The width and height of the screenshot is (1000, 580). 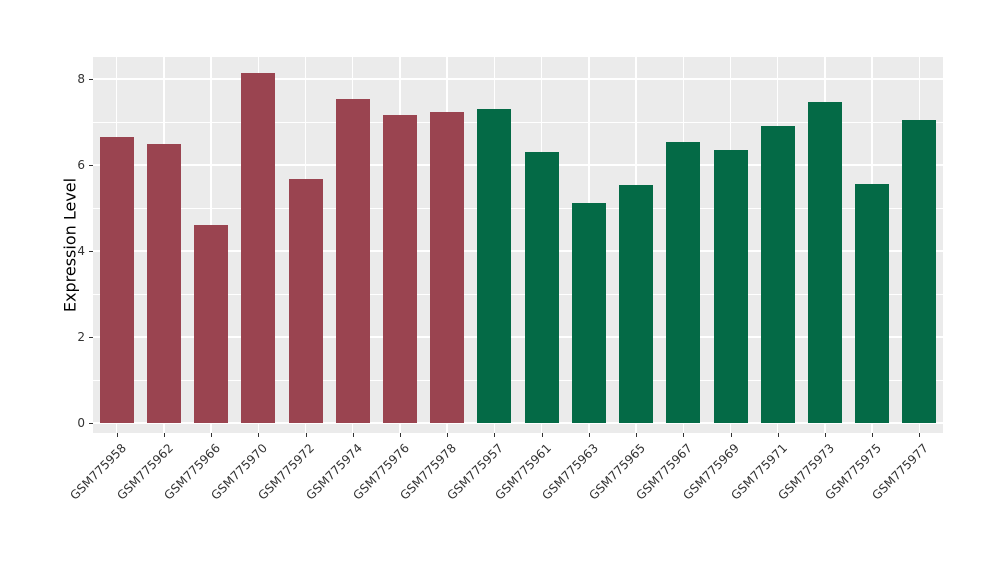 What do you see at coordinates (589, 435) in the screenshot?
I see `x-tick-mark-GSM775963` at bounding box center [589, 435].